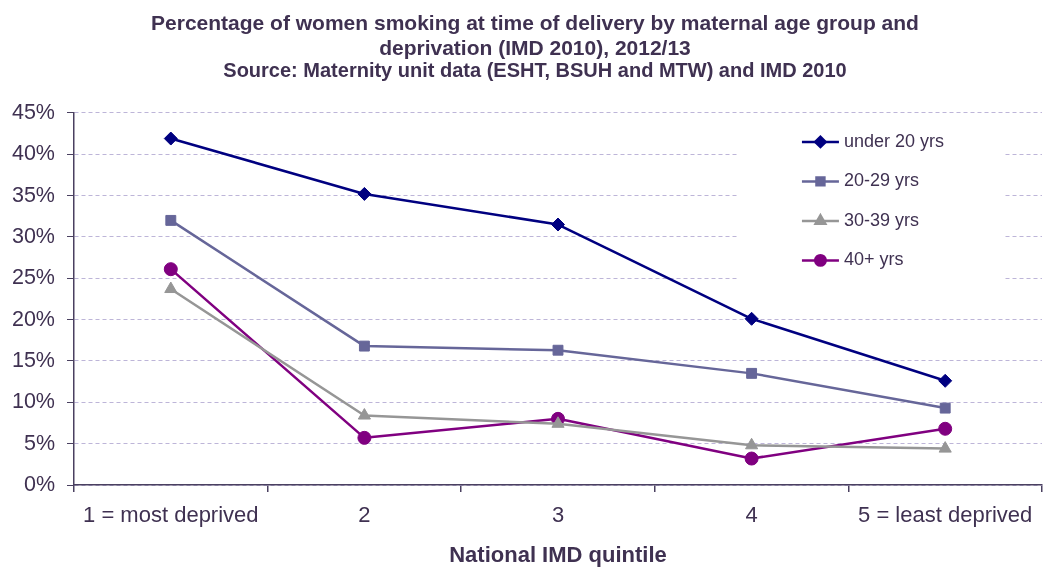  What do you see at coordinates (881, 219) in the screenshot?
I see `legend-label: 30-39 yrs` at bounding box center [881, 219].